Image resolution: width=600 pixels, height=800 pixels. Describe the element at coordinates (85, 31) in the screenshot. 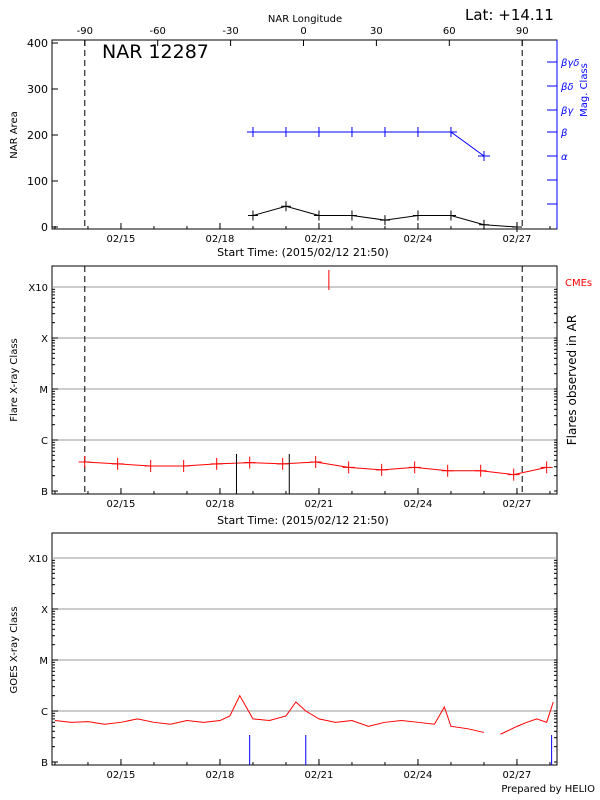

I see `top-tick-label: -90` at that location.